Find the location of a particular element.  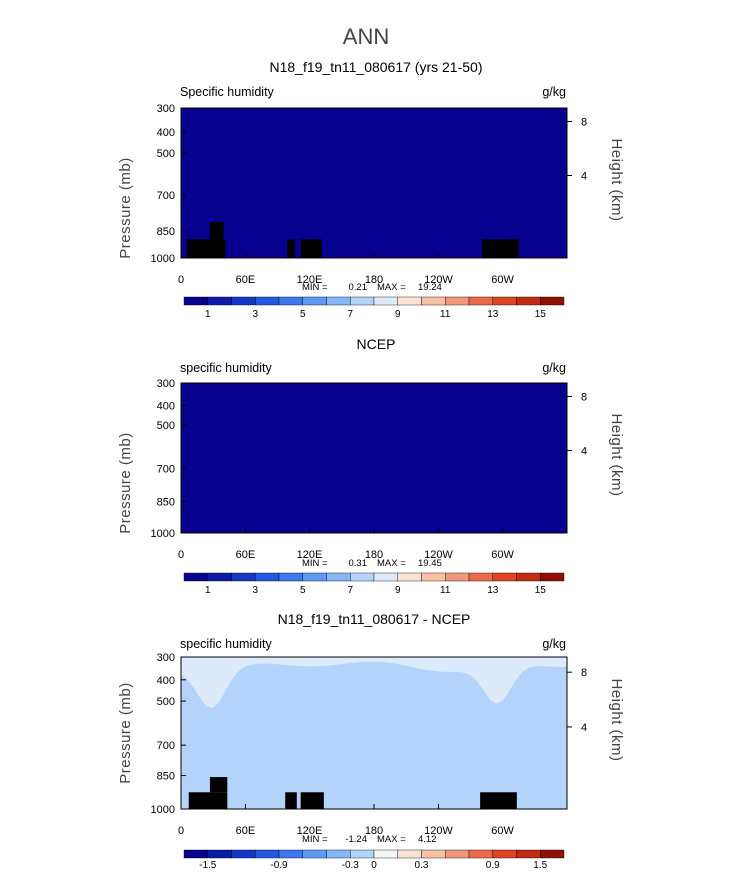

min-value: -1.24 is located at coordinates (356, 839).